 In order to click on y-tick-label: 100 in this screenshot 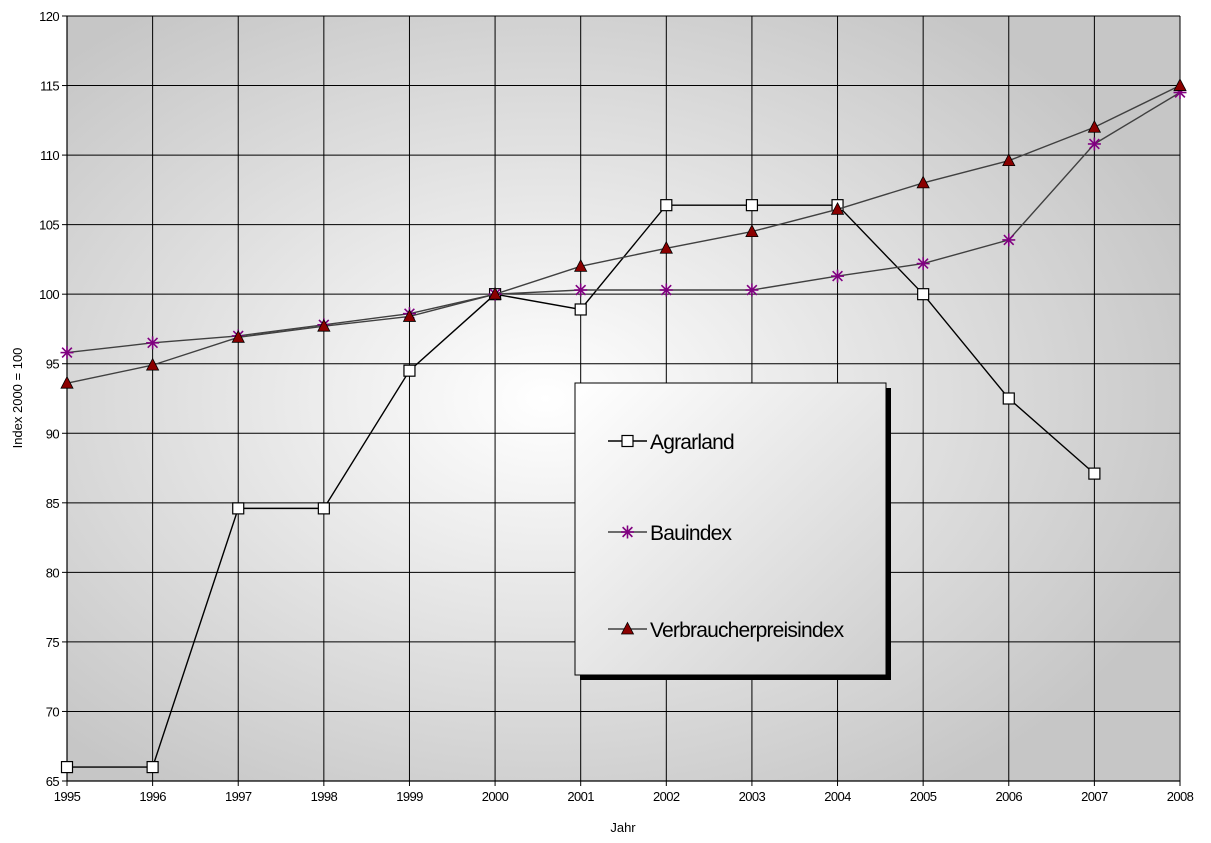, I will do `click(49, 294)`.